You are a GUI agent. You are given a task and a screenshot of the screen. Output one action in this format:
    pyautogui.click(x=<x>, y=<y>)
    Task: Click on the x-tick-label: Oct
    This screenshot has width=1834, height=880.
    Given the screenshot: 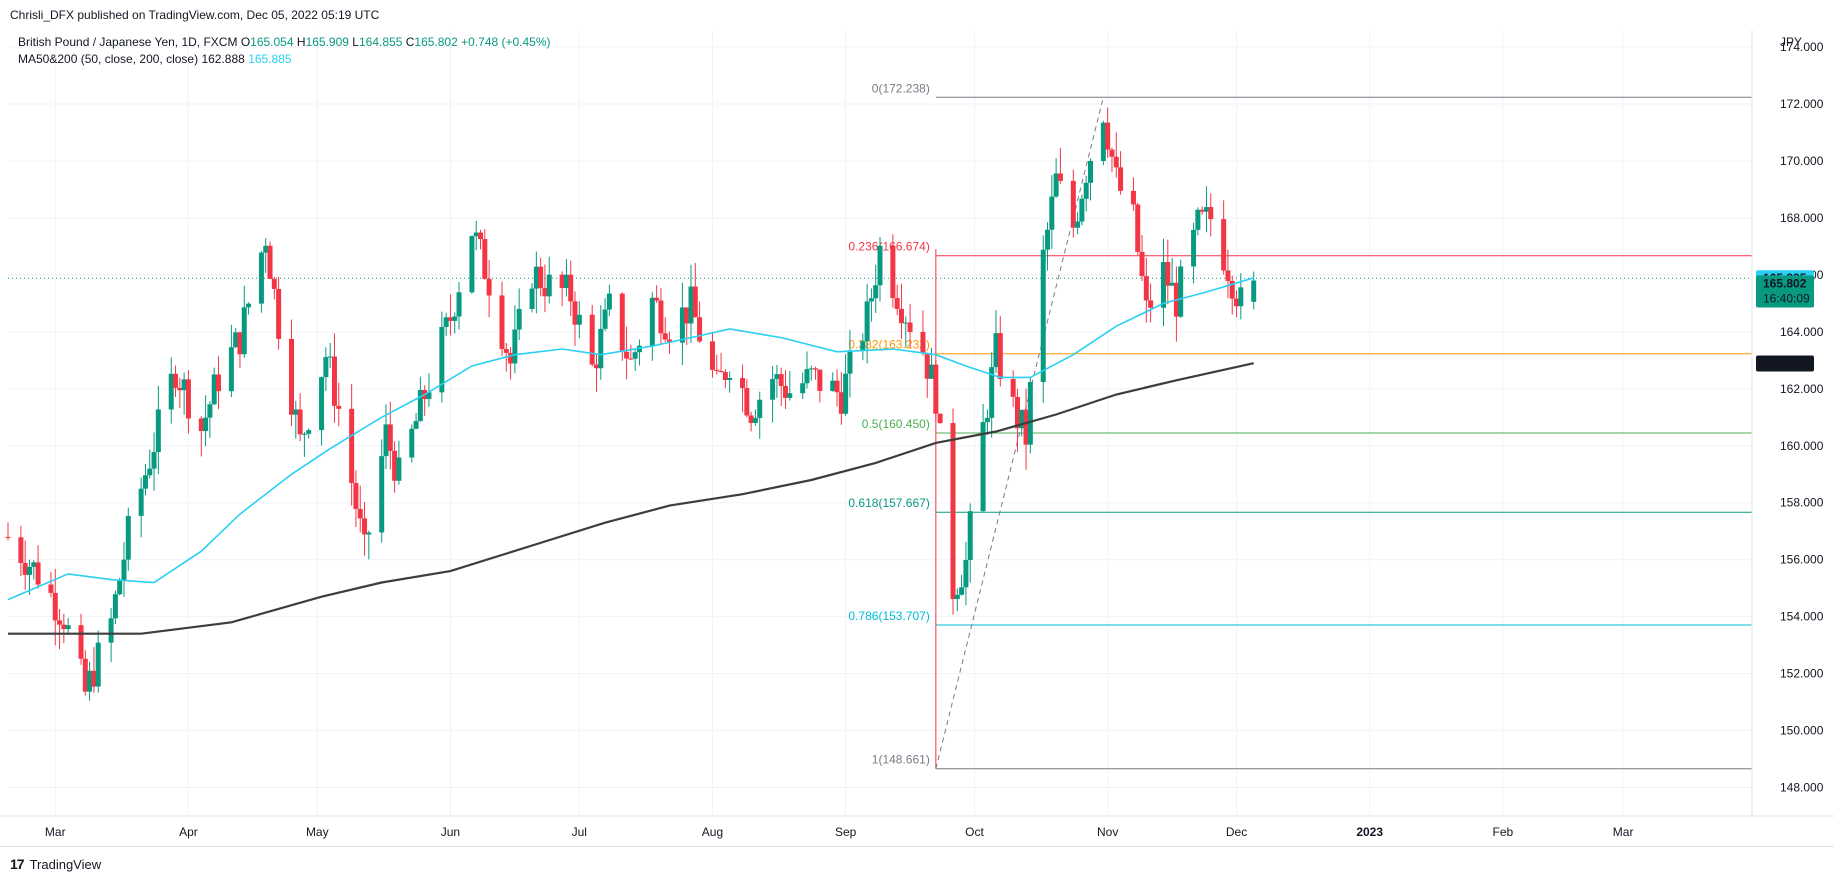 What is the action you would take?
    pyautogui.click(x=974, y=832)
    